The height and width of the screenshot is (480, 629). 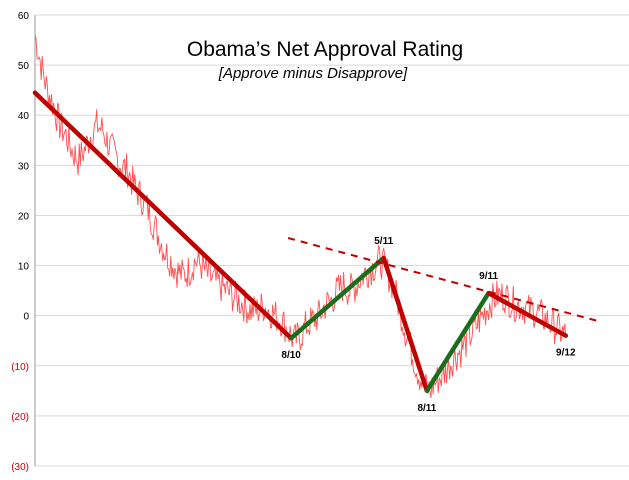 I want to click on chart-title: Obama’s Net Approval Rating, so click(x=325, y=49).